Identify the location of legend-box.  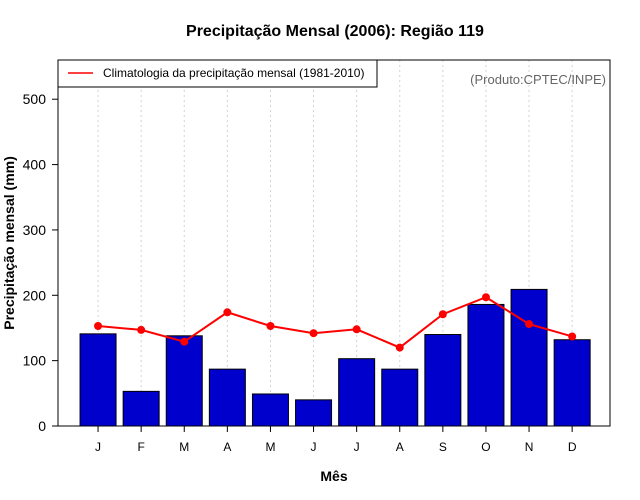
(217, 73).